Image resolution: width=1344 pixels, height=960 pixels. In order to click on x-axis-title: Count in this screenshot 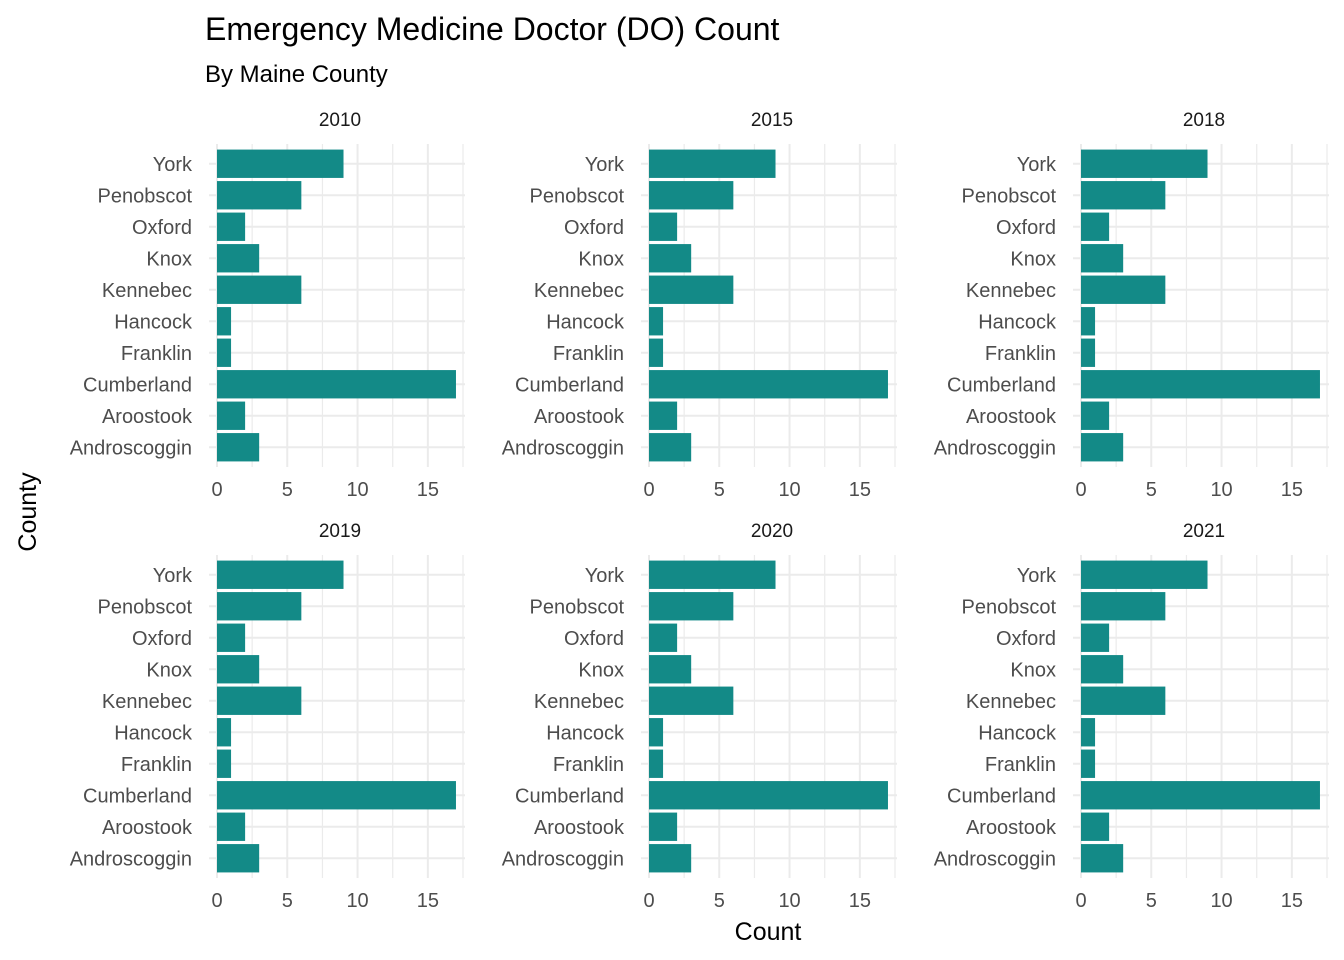, I will do `click(768, 932)`.